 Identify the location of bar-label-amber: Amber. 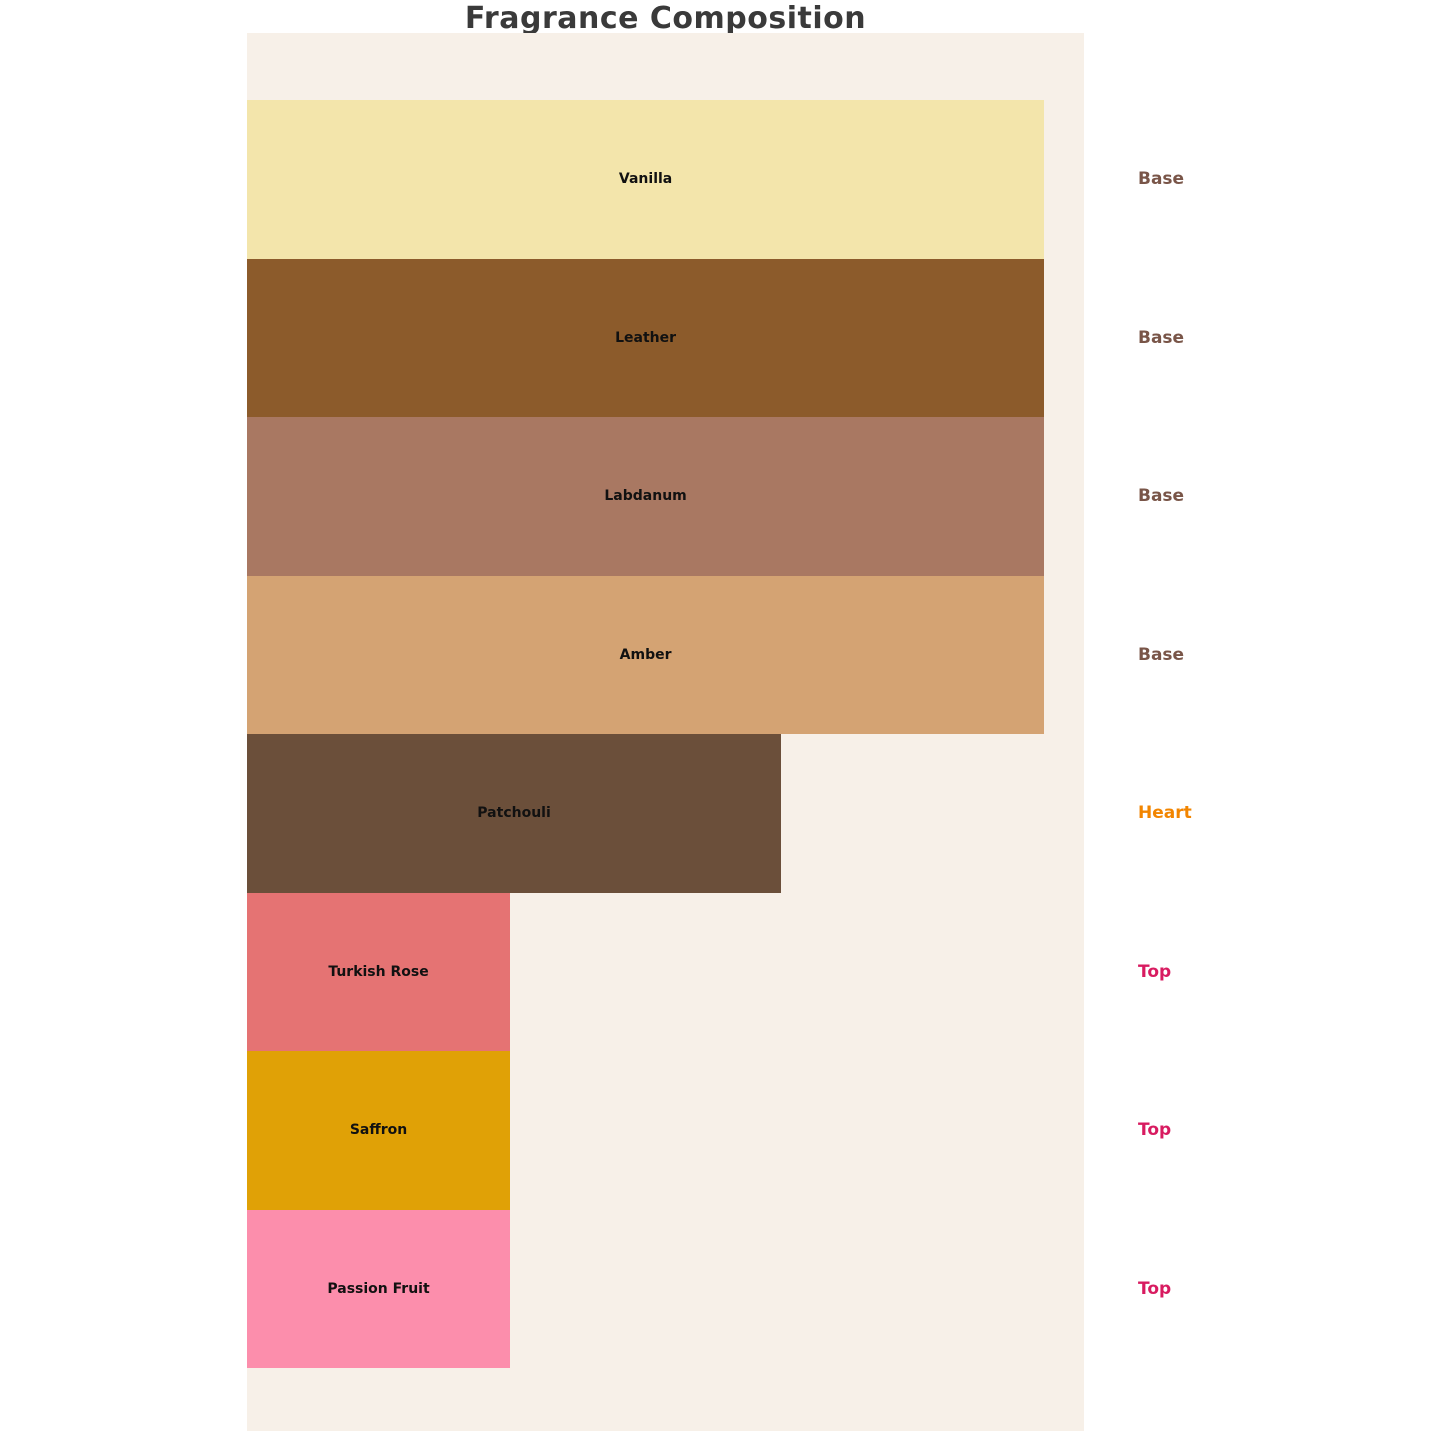
(645, 654).